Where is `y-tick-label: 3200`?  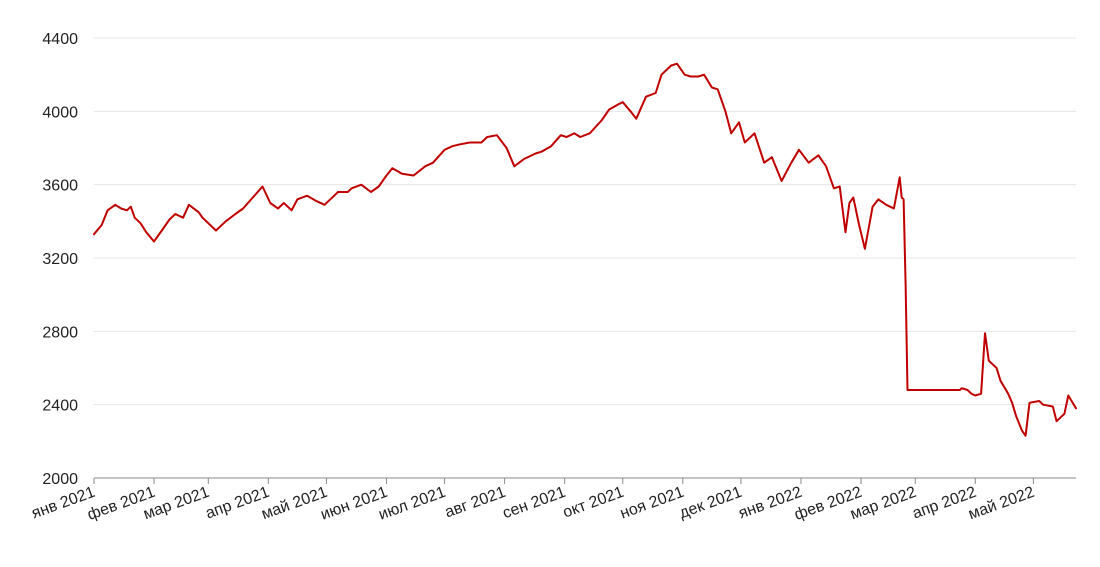
y-tick-label: 3200 is located at coordinates (60, 259).